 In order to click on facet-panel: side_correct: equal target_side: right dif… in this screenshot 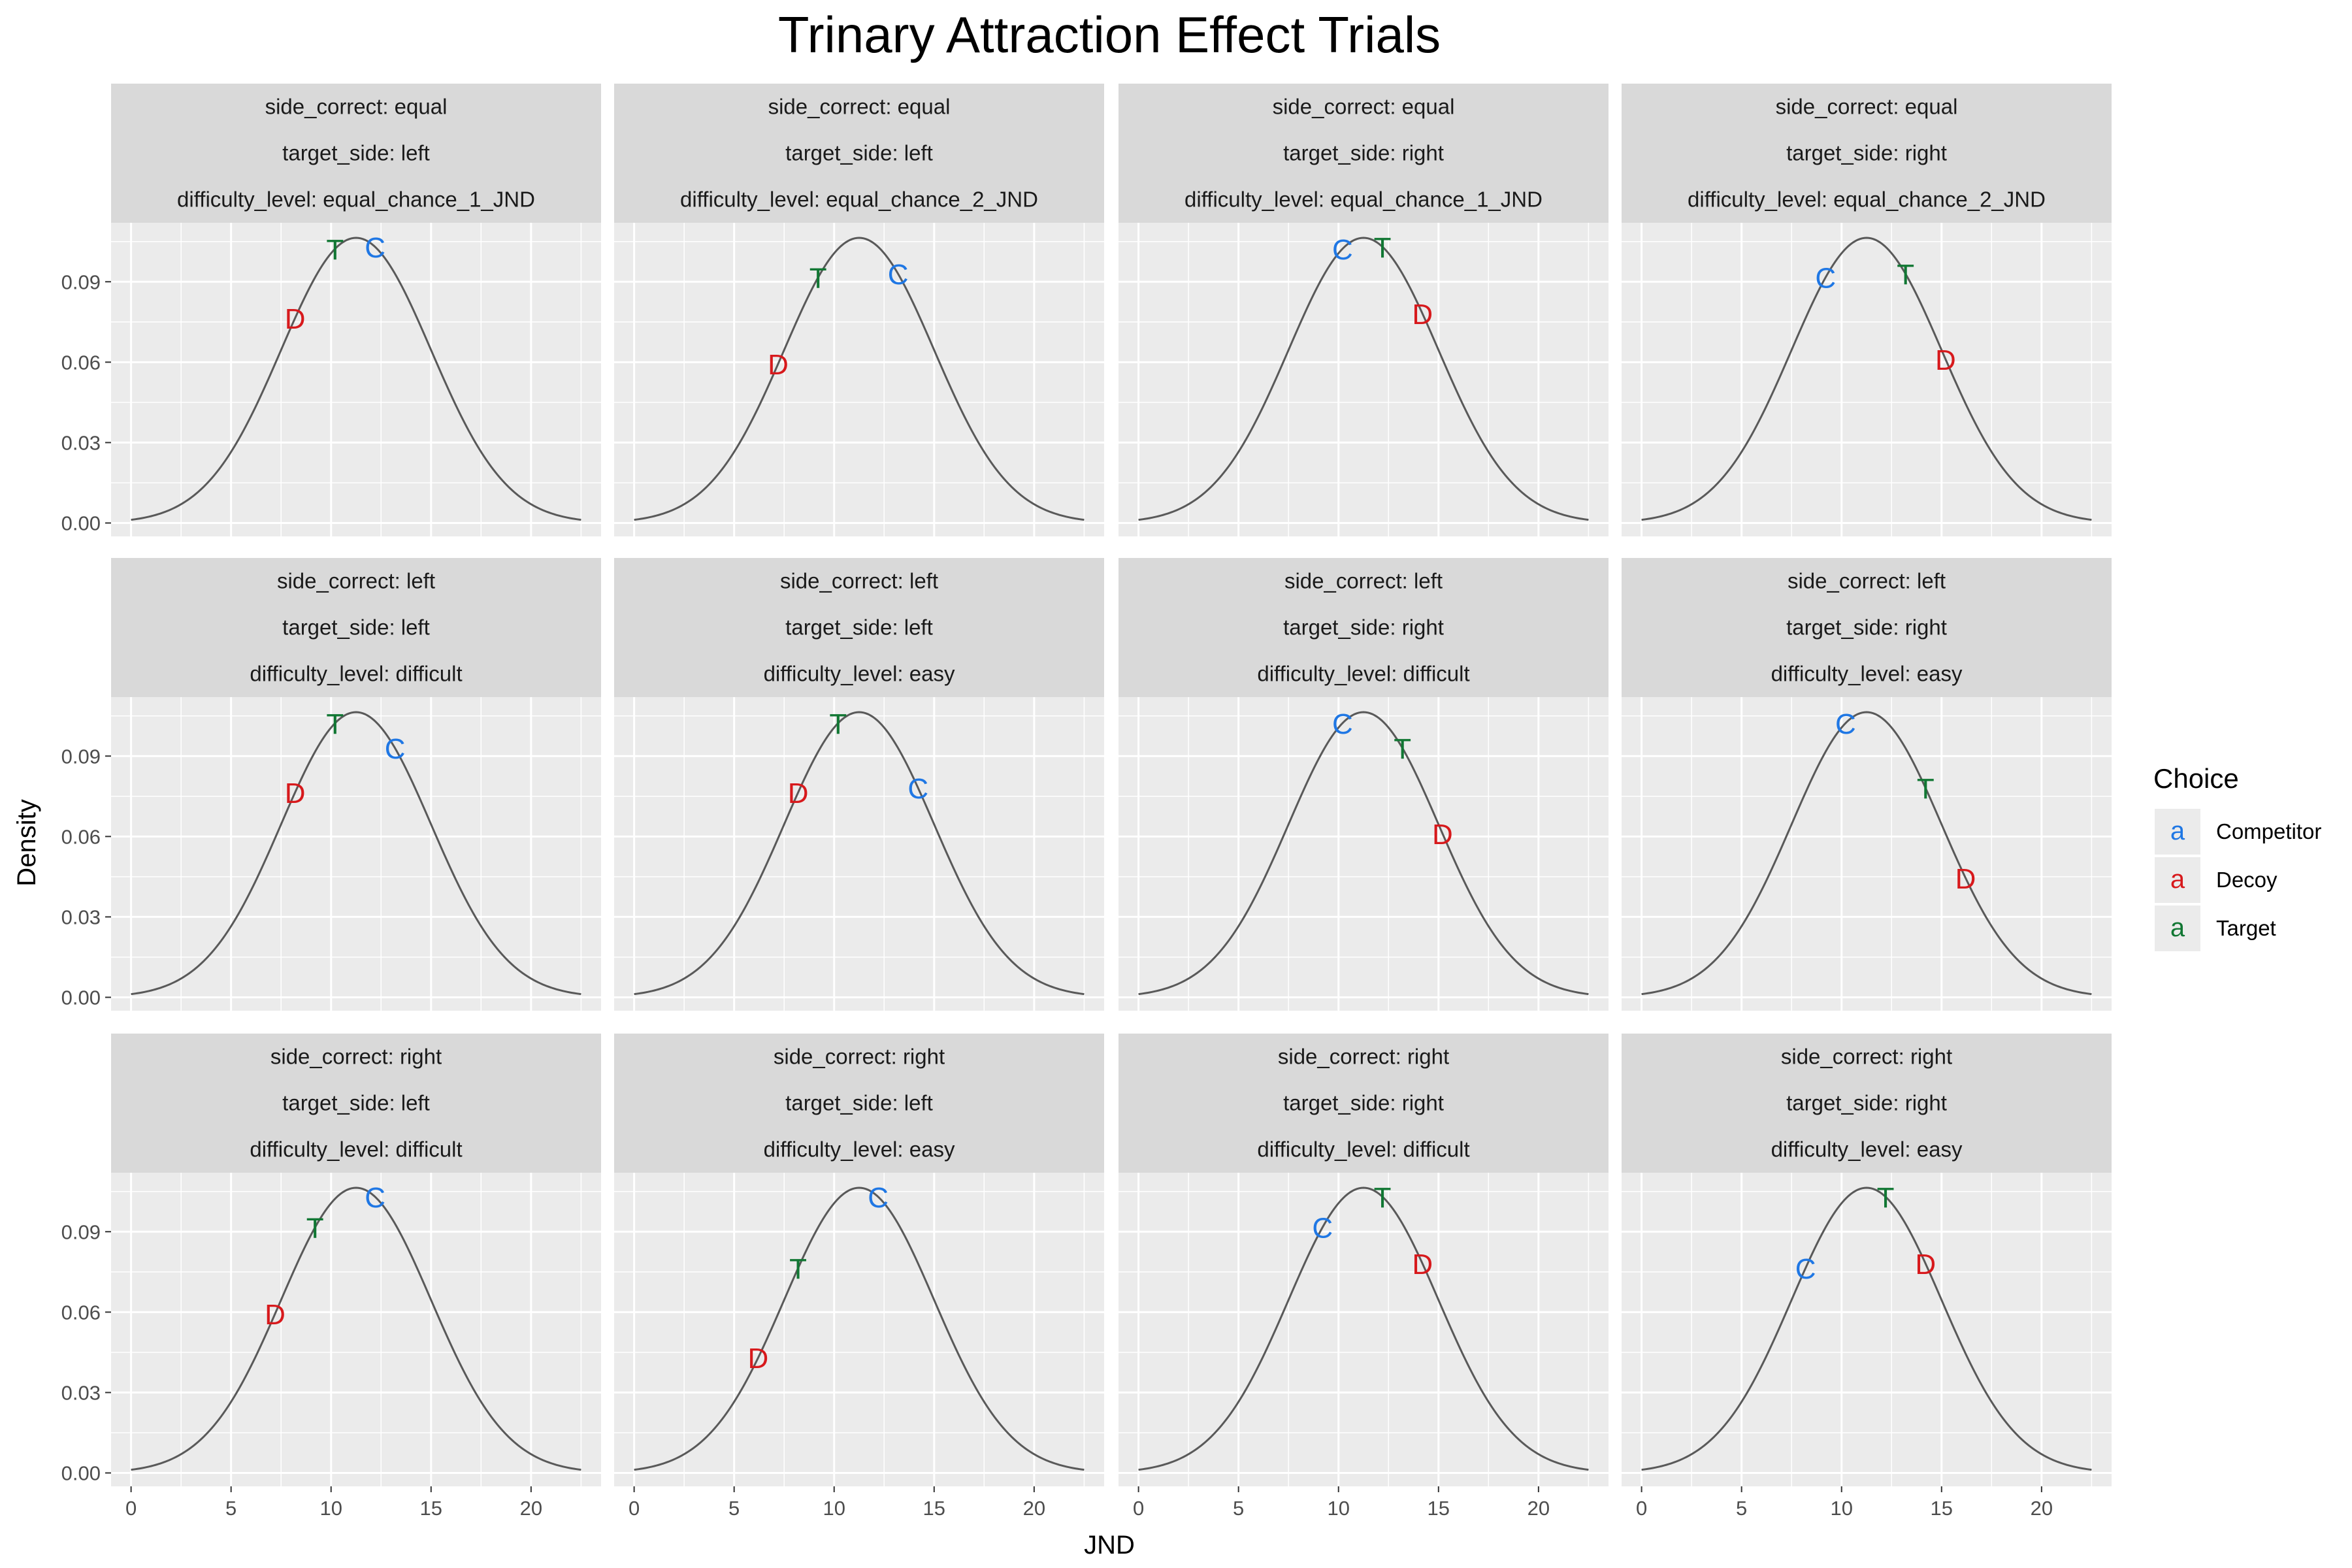, I will do `click(1867, 310)`.